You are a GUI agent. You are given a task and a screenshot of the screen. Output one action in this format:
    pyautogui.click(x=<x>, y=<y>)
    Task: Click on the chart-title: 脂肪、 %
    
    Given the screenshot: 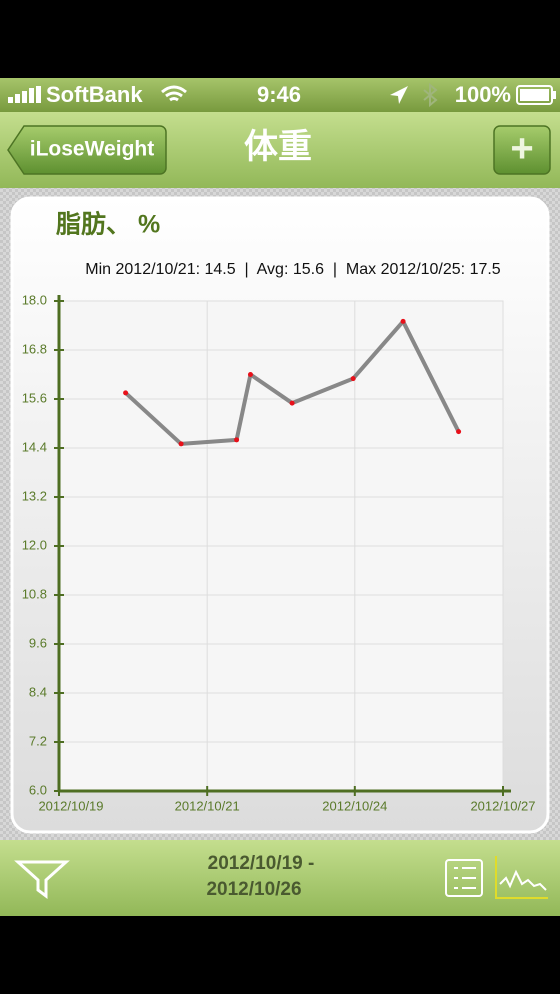 What is the action you would take?
    pyautogui.click(x=108, y=224)
    